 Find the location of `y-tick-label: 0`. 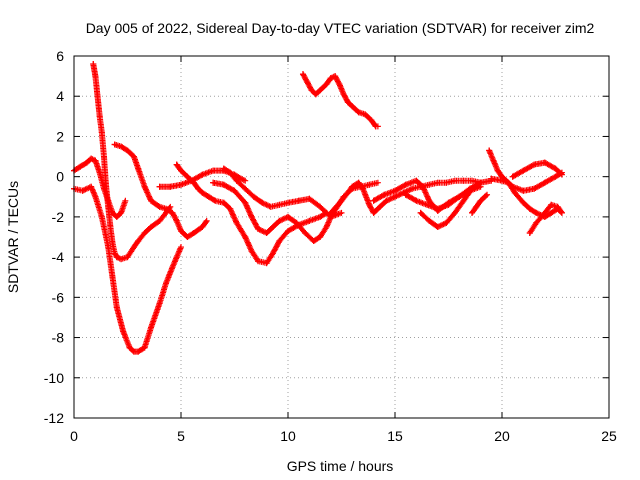

y-tick-label: 0 is located at coordinates (60, 177).